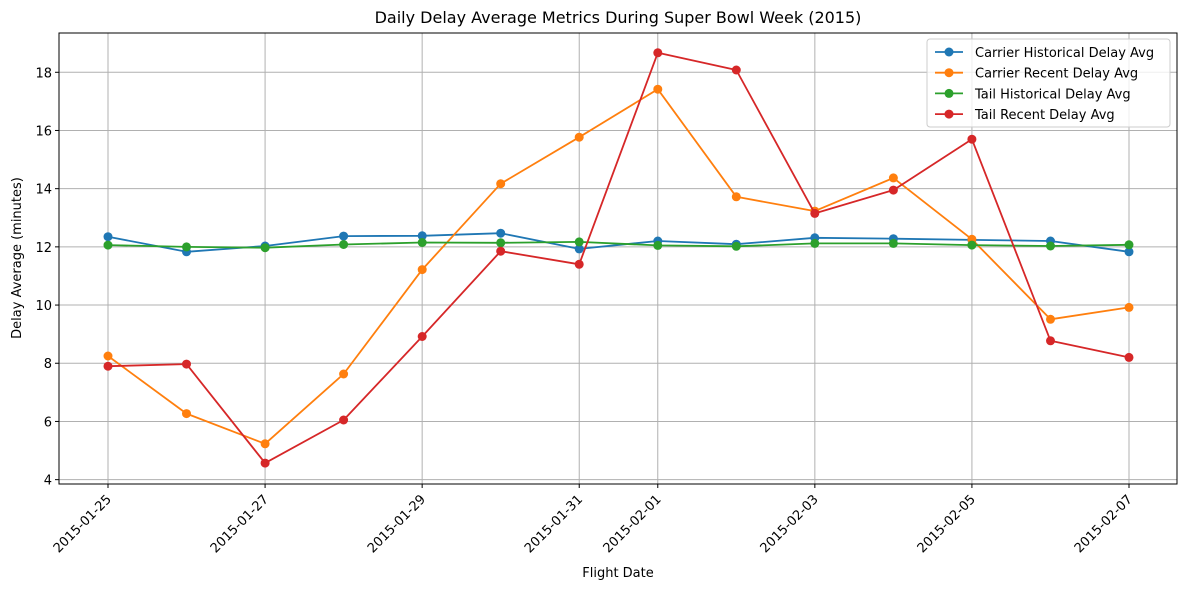 This screenshot has width=1189, height=590. Describe the element at coordinates (43, 190) in the screenshot. I see `y-tick-label: 14` at that location.